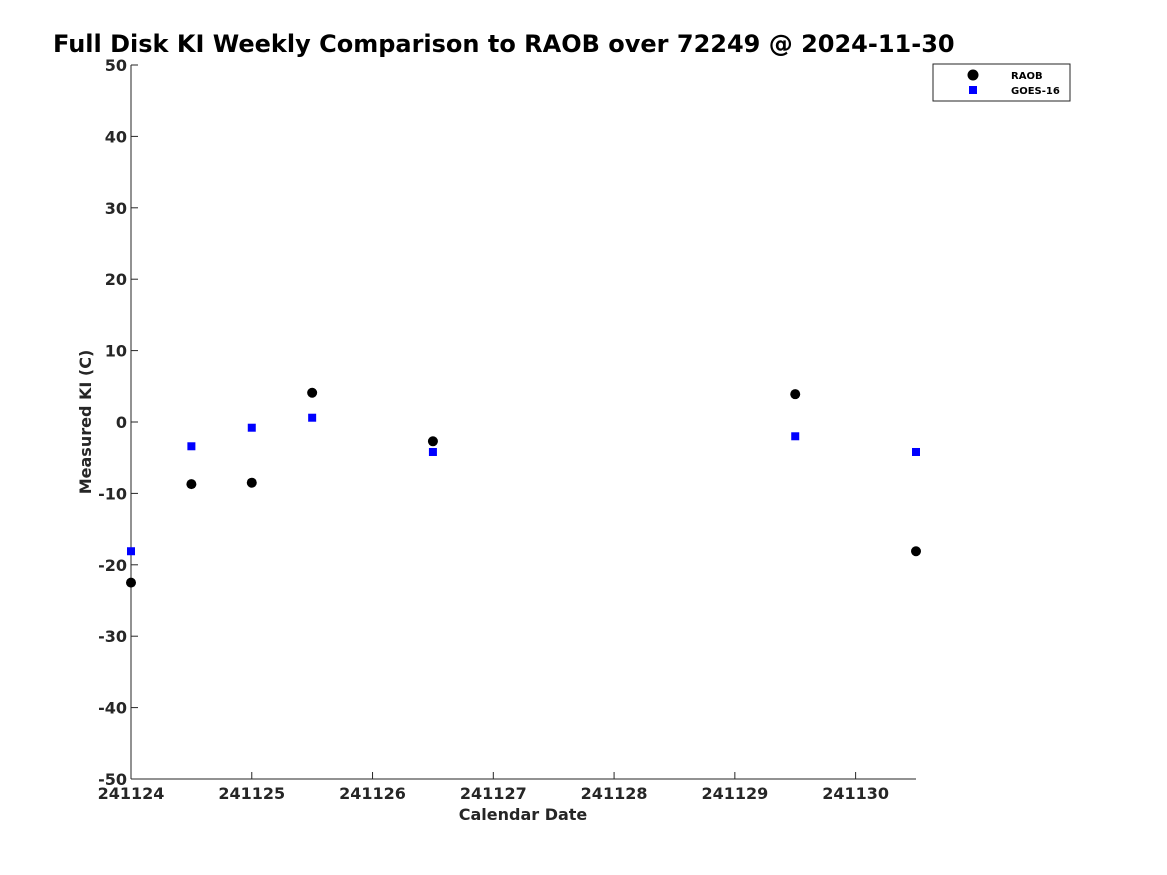  What do you see at coordinates (112, 708) in the screenshot?
I see `y-tick-label: -40` at bounding box center [112, 708].